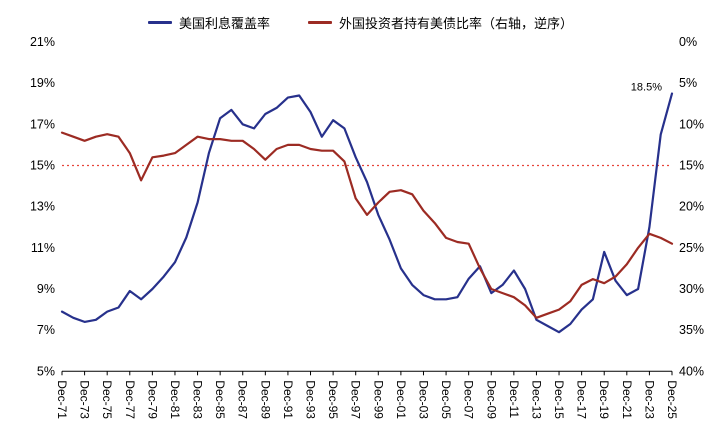 This screenshot has width=721, height=448. Describe the element at coordinates (243, 399) in the screenshot. I see `svg-text: Dec-87` at that location.